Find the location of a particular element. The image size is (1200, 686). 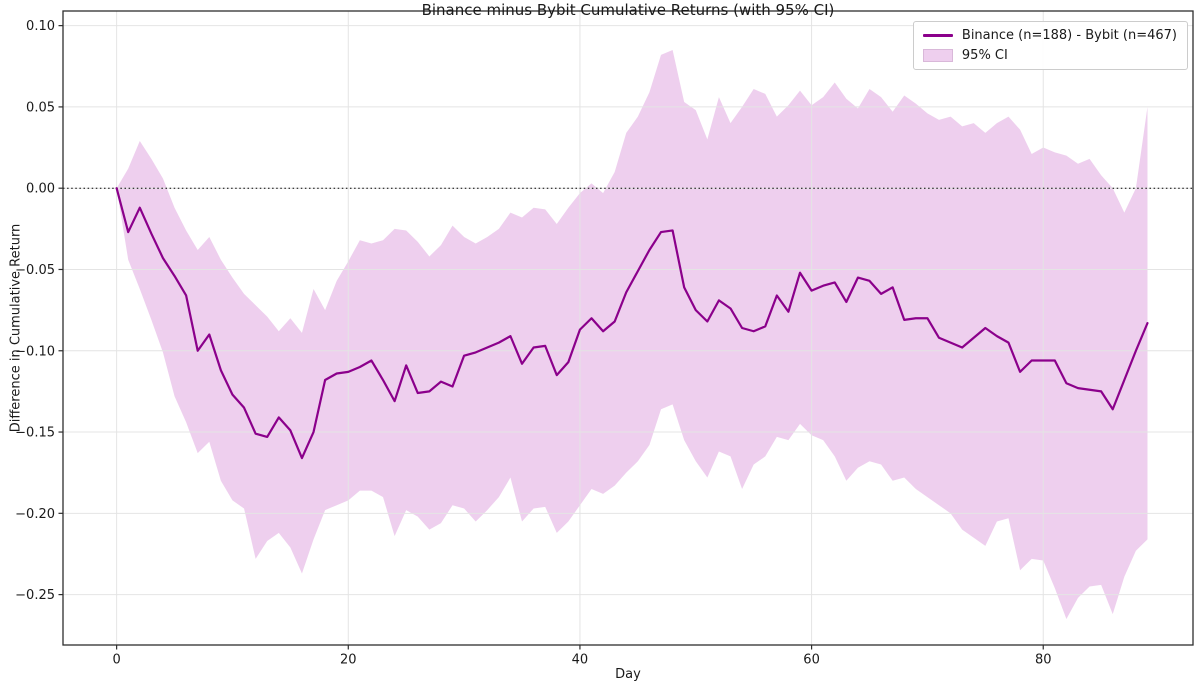

y-axis-label: Difference in Cumulative Return is located at coordinates (16, 328).